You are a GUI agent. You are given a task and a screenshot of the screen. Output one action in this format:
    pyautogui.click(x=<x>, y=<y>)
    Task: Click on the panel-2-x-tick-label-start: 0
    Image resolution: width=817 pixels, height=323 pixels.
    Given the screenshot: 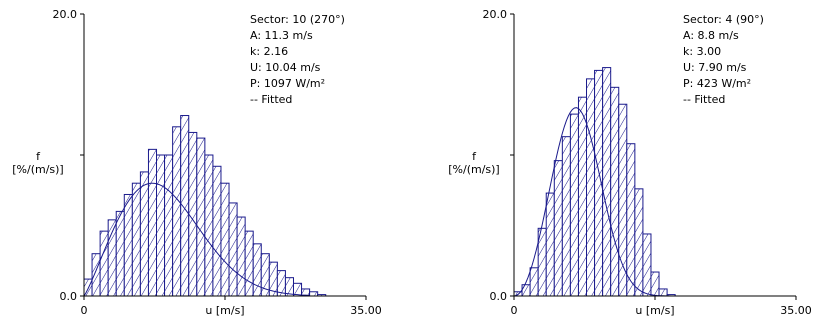 What is the action you would take?
    pyautogui.click(x=514, y=310)
    